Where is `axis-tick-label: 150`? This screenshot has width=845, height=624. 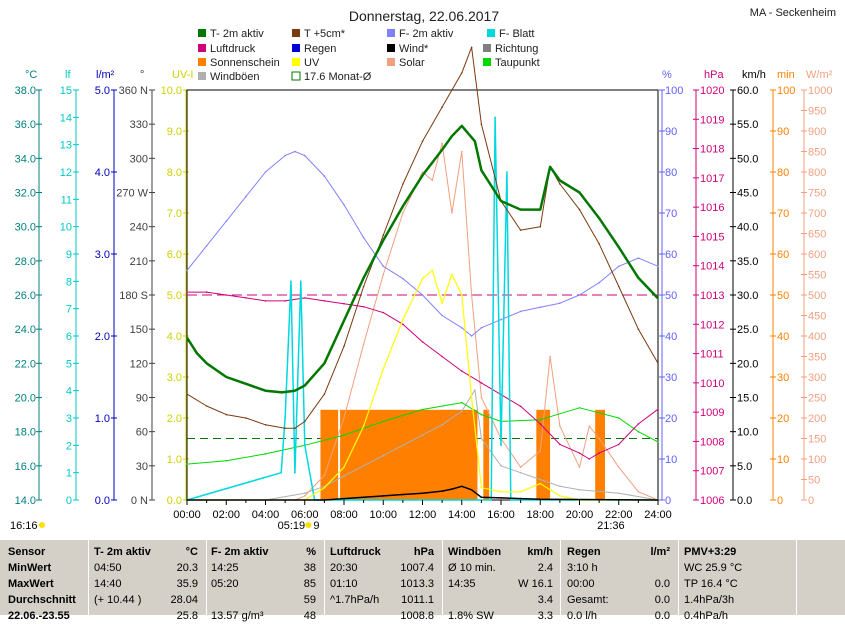
axis-tick-label: 150 is located at coordinates (817, 440).